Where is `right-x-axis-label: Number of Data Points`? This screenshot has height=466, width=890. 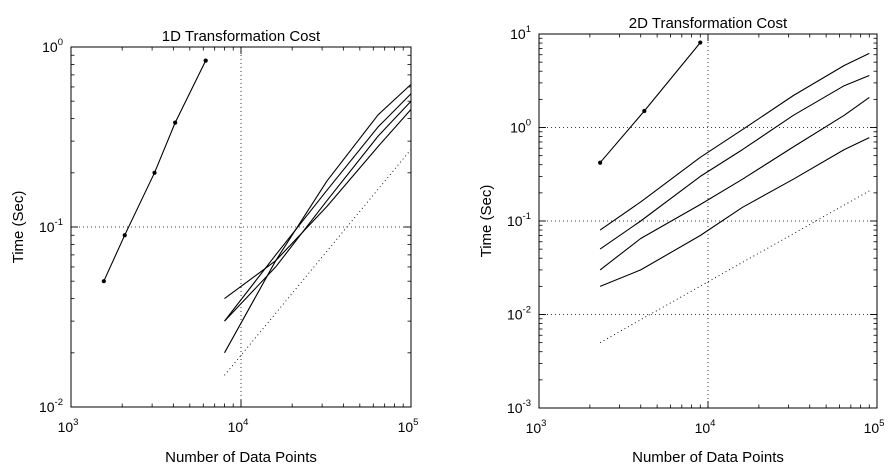
right-x-axis-label: Number of Data Points is located at coordinates (708, 457).